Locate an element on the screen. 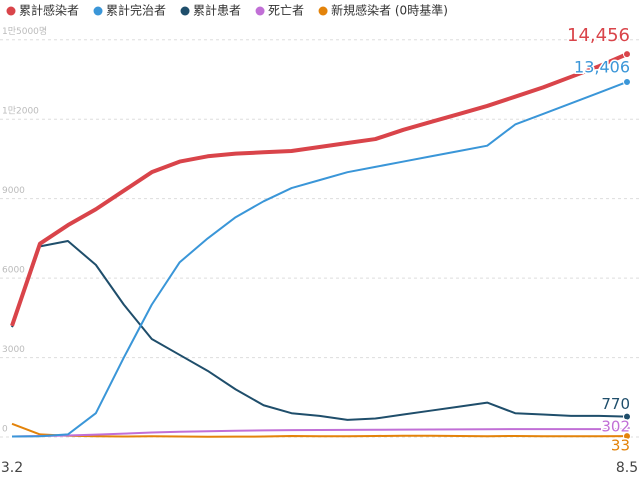  value-label: 302 is located at coordinates (615, 427).